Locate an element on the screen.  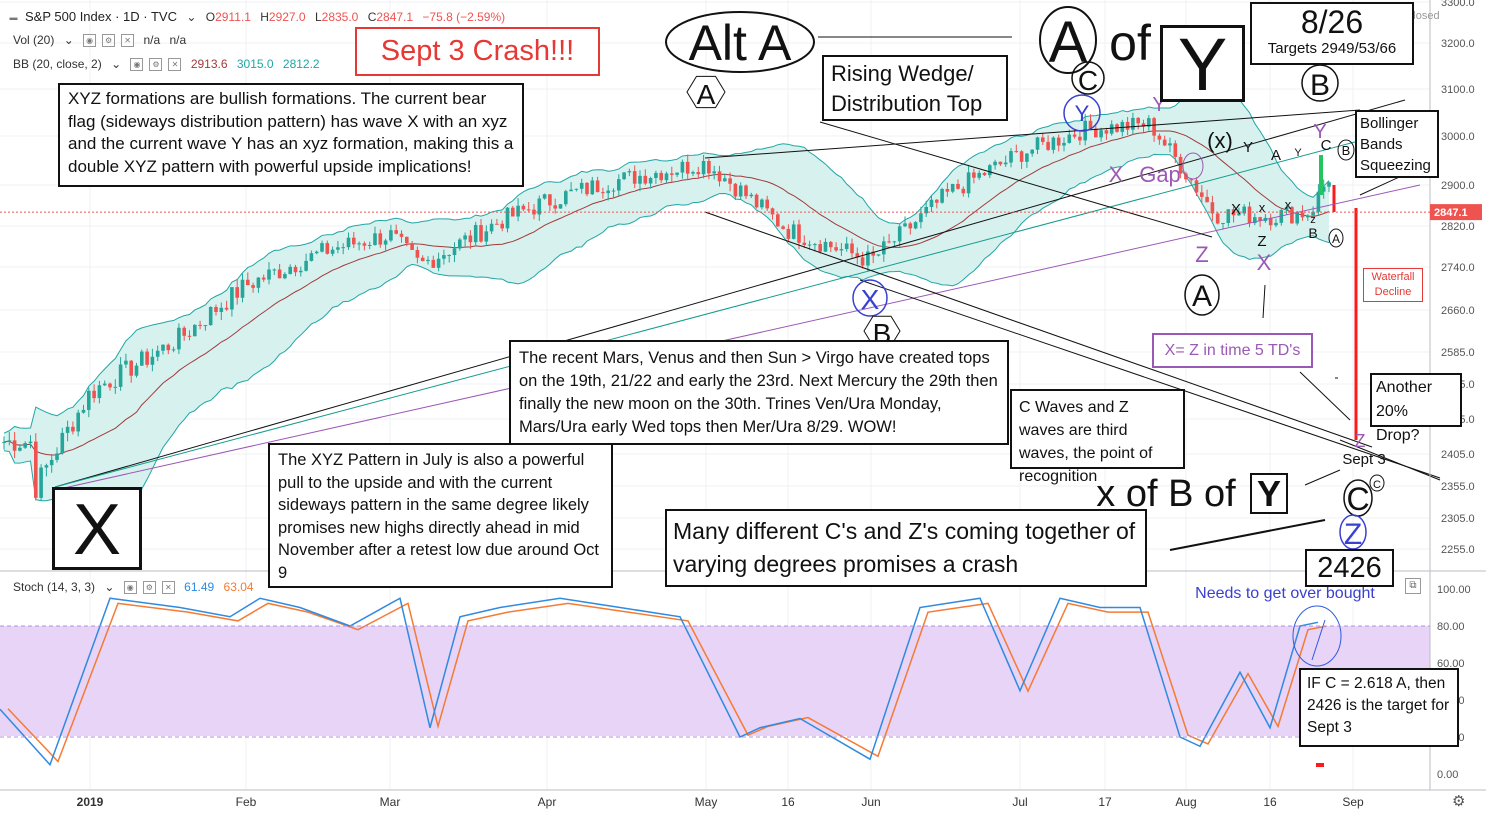
time-tick-label: Jul is located at coordinates (1019, 802).